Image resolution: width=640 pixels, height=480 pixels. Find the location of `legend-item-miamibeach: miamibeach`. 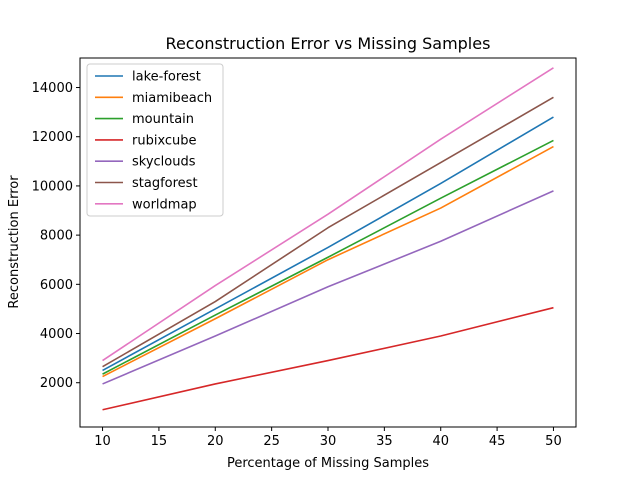

legend-item-miamibeach: miamibeach is located at coordinates (153, 98).